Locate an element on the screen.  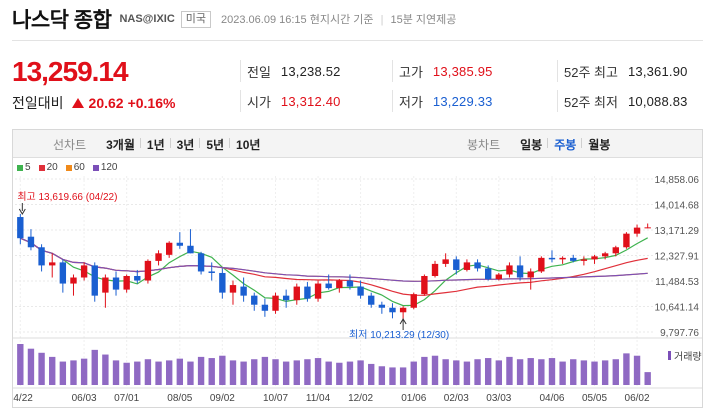
index-code: NAS@IXIC is located at coordinates (147, 19).